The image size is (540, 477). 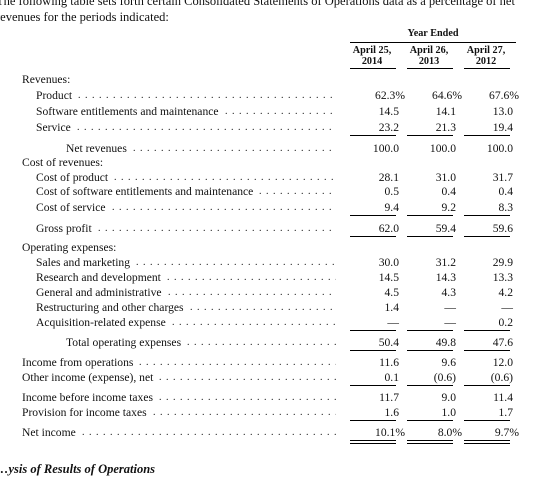 What do you see at coordinates (486, 56) in the screenshot?
I see `column-header-2012: April 27, 2012` at bounding box center [486, 56].